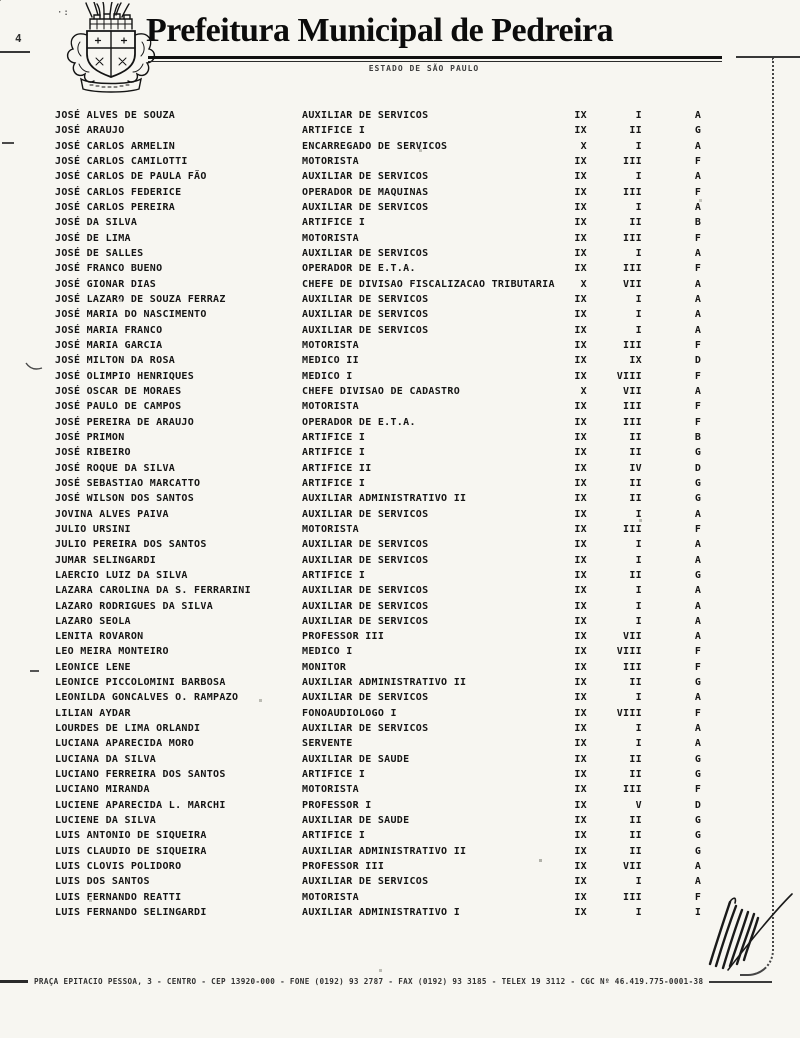  What do you see at coordinates (118, 391) in the screenshot?
I see `row-name: JOSÉ OSCAR DE MORAES` at bounding box center [118, 391].